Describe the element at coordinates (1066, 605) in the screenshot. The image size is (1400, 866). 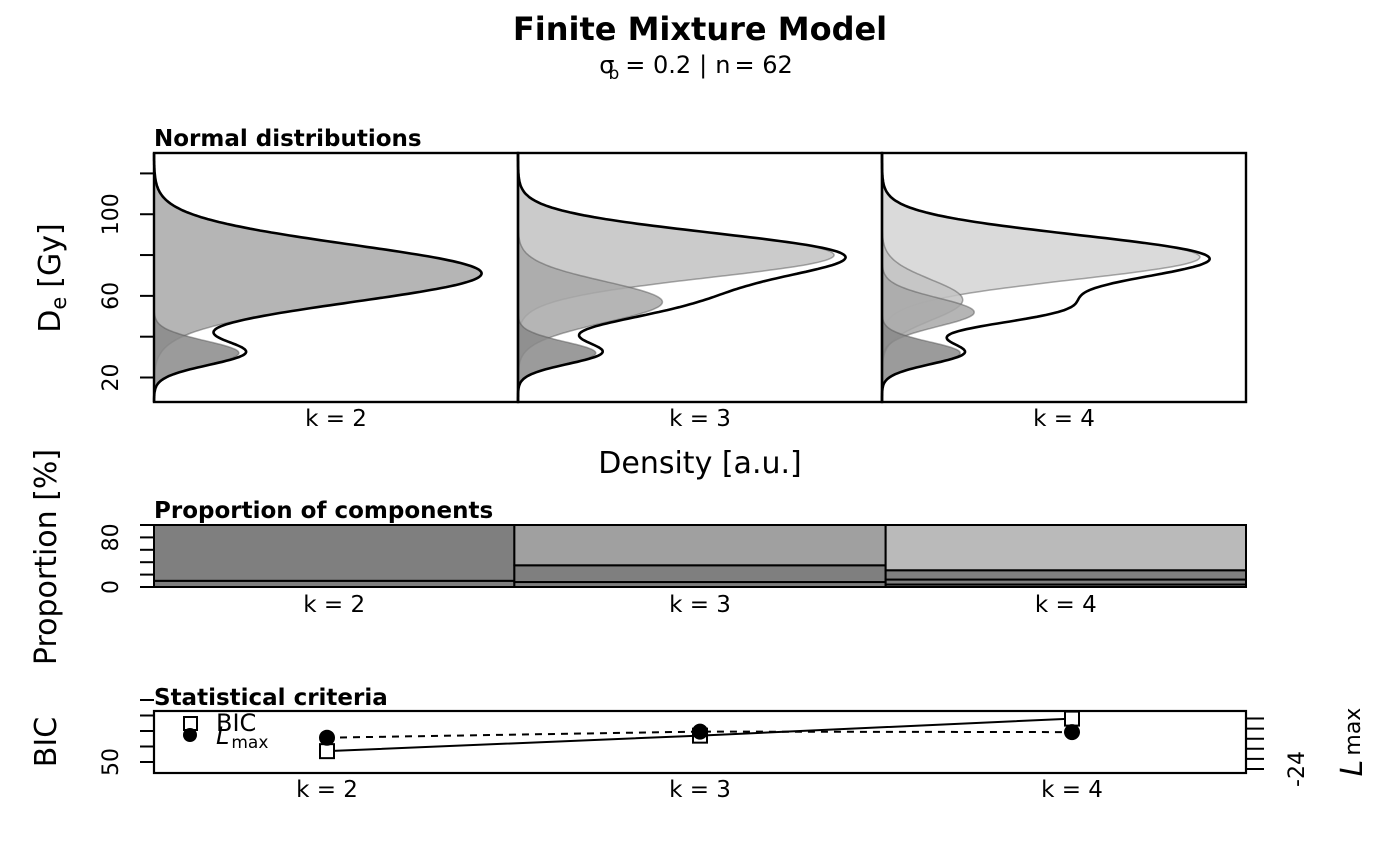
I see `proportion-k-label: k = 4` at that location.